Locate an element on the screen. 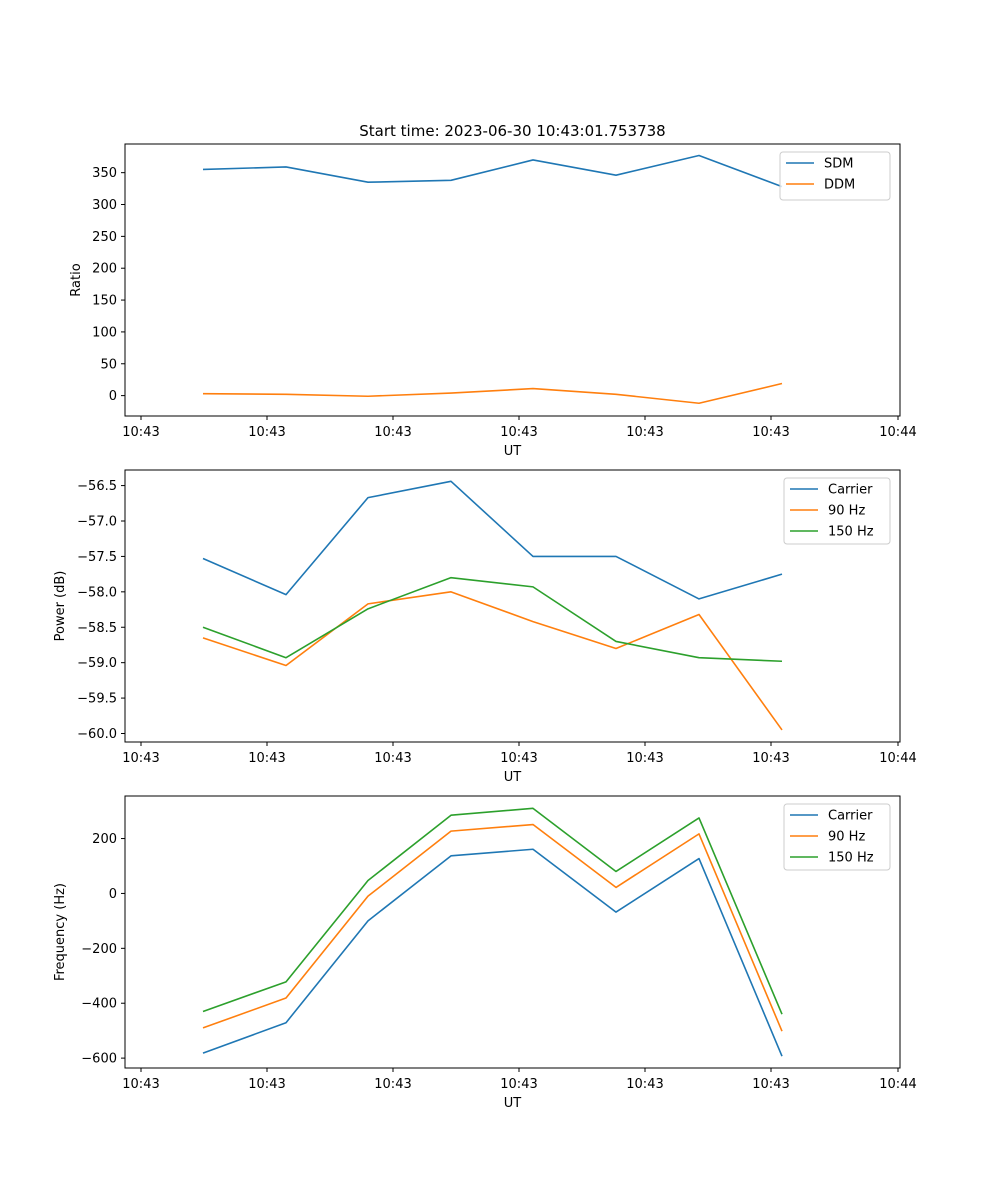 Image resolution: width=1000 pixels, height=1200 pixels. legend-label: DDM is located at coordinates (839, 185).